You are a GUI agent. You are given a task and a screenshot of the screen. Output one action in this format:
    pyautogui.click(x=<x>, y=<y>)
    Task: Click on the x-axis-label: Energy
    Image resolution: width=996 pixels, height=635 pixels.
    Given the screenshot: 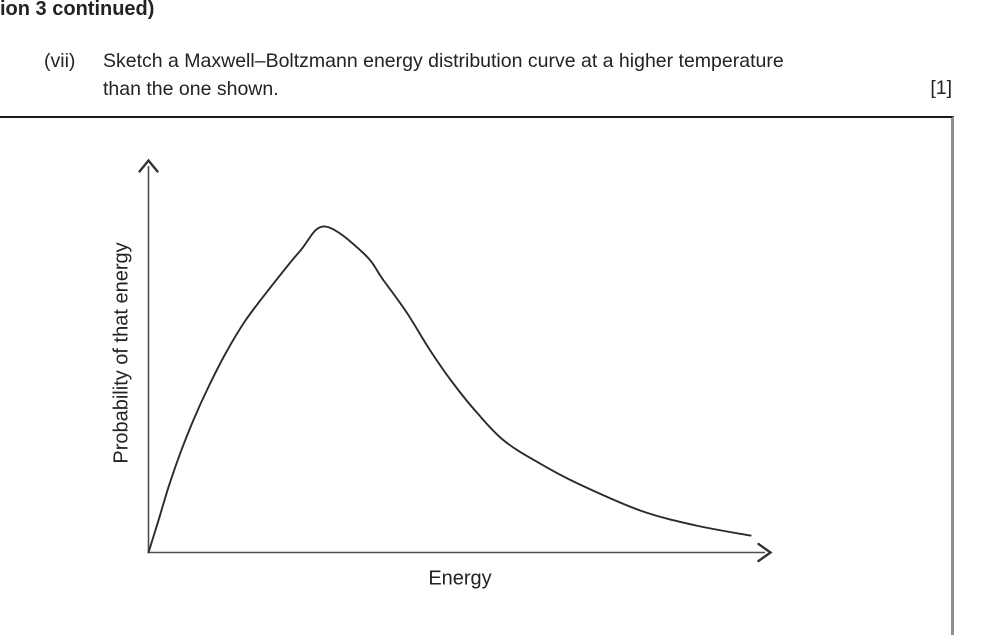 What is the action you would take?
    pyautogui.click(x=460, y=578)
    